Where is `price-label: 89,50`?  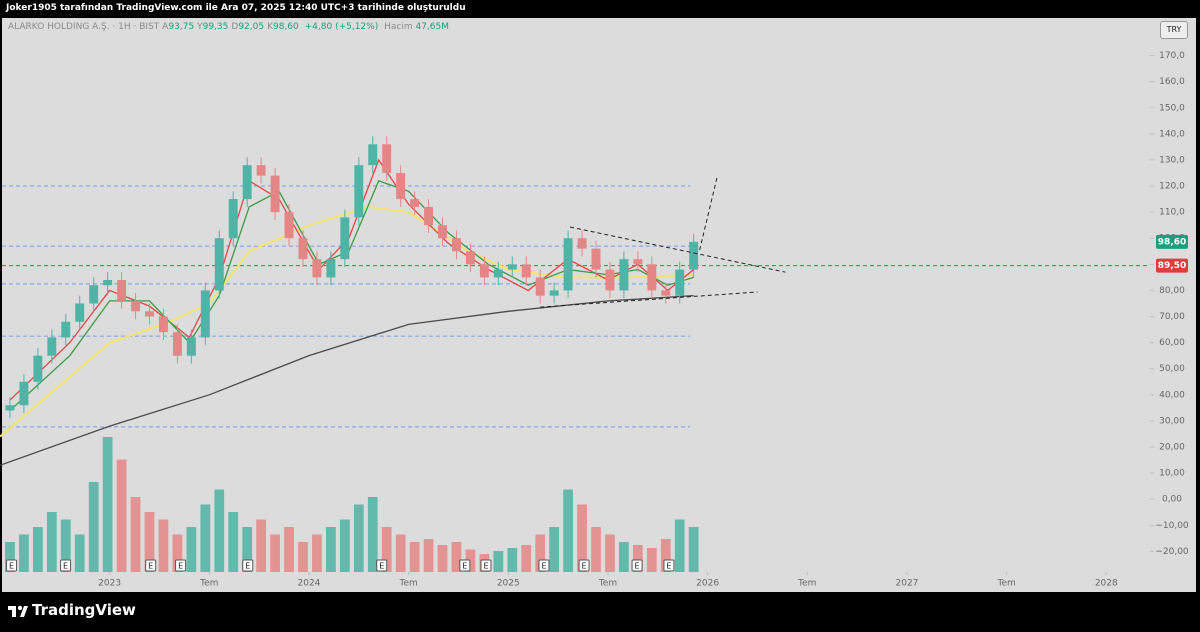 price-label: 89,50 is located at coordinates (1172, 266).